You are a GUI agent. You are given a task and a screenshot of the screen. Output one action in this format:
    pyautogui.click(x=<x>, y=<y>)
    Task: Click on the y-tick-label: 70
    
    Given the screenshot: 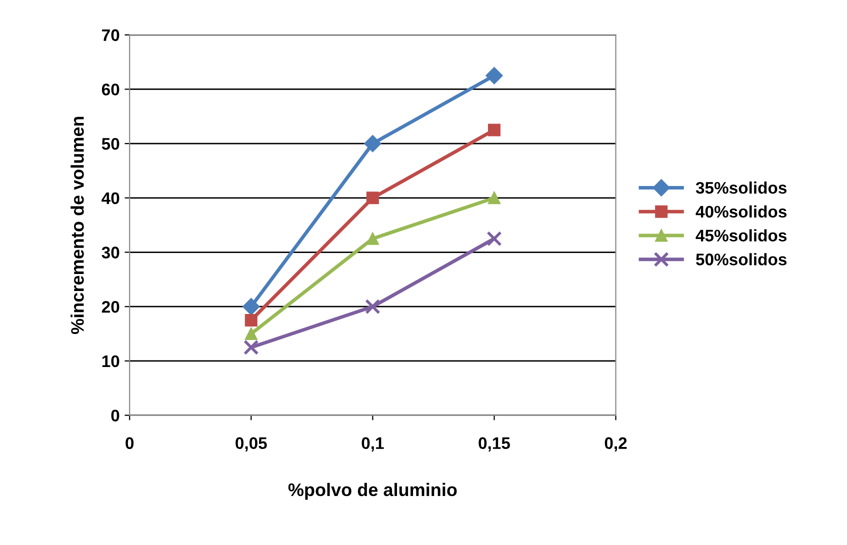 What is the action you would take?
    pyautogui.click(x=111, y=35)
    